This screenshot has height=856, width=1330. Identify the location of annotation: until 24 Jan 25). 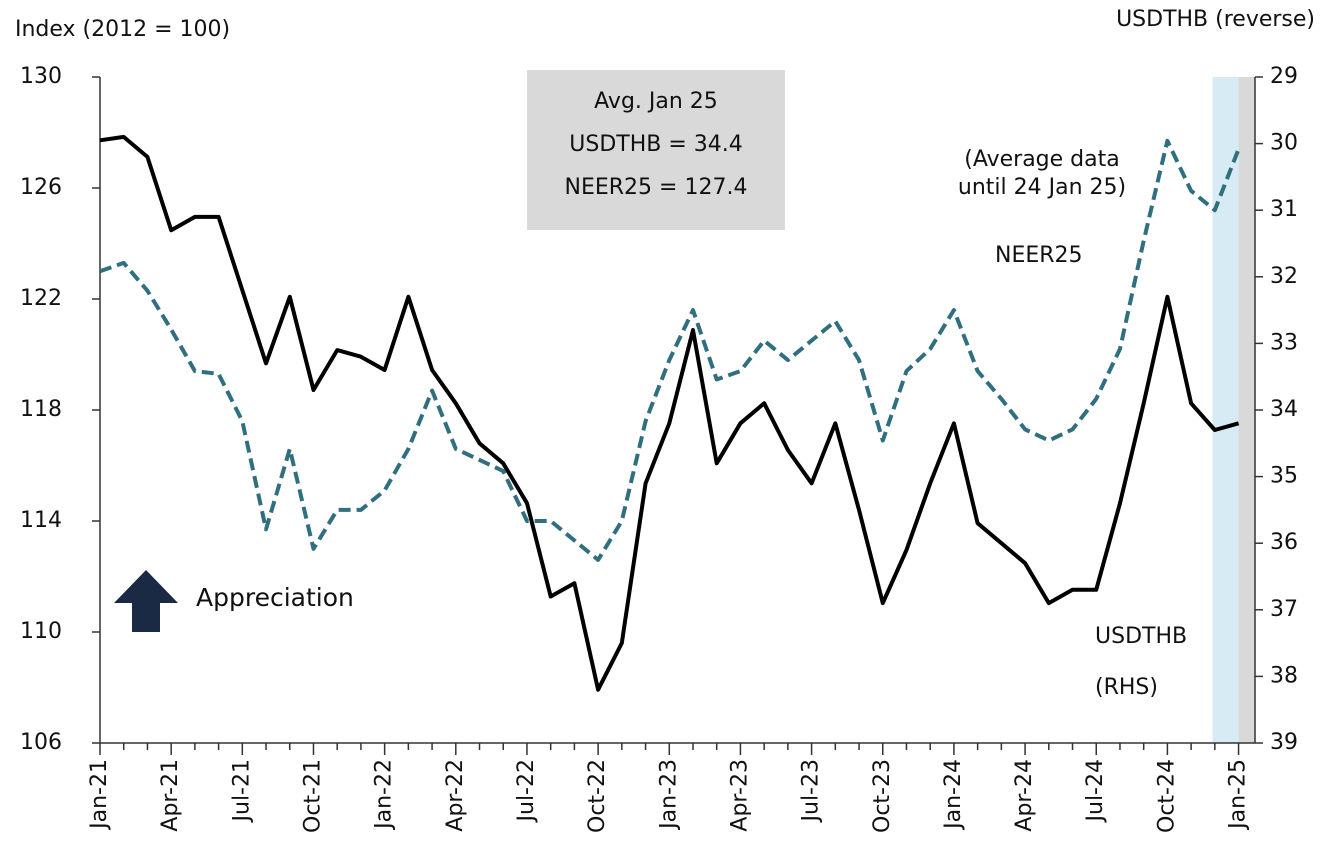
(1042, 187).